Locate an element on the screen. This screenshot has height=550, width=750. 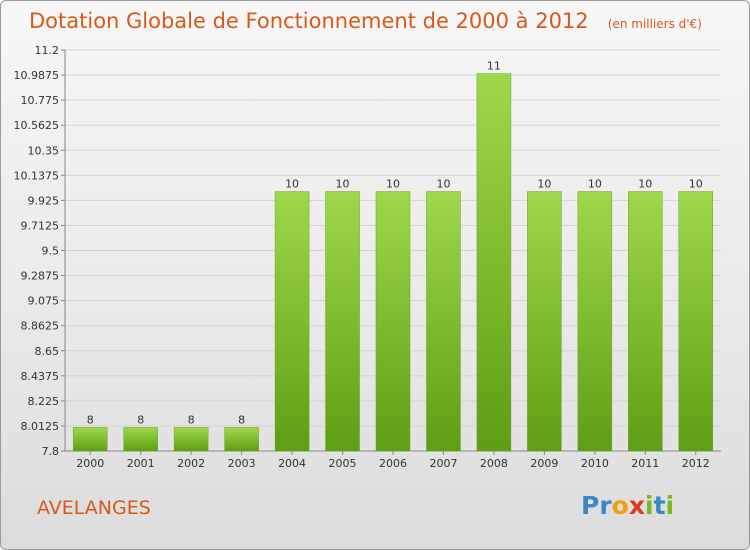
y-tick-label: 9.7125 is located at coordinates (40, 225).